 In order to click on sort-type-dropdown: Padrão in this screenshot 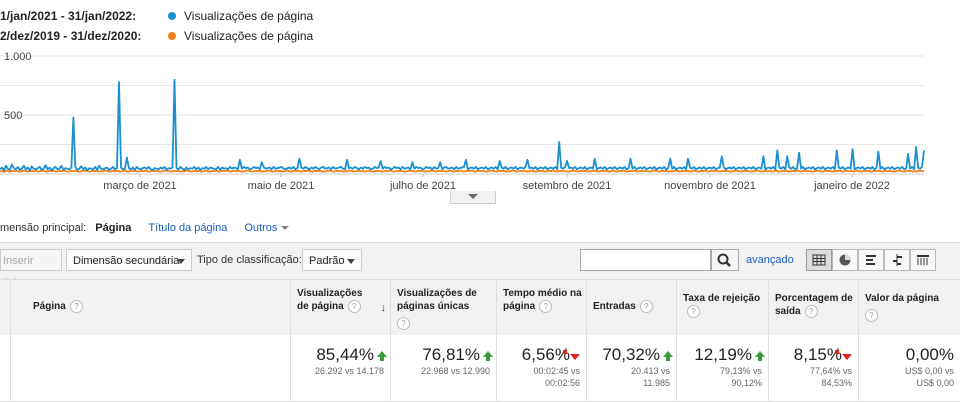, I will do `click(332, 260)`.